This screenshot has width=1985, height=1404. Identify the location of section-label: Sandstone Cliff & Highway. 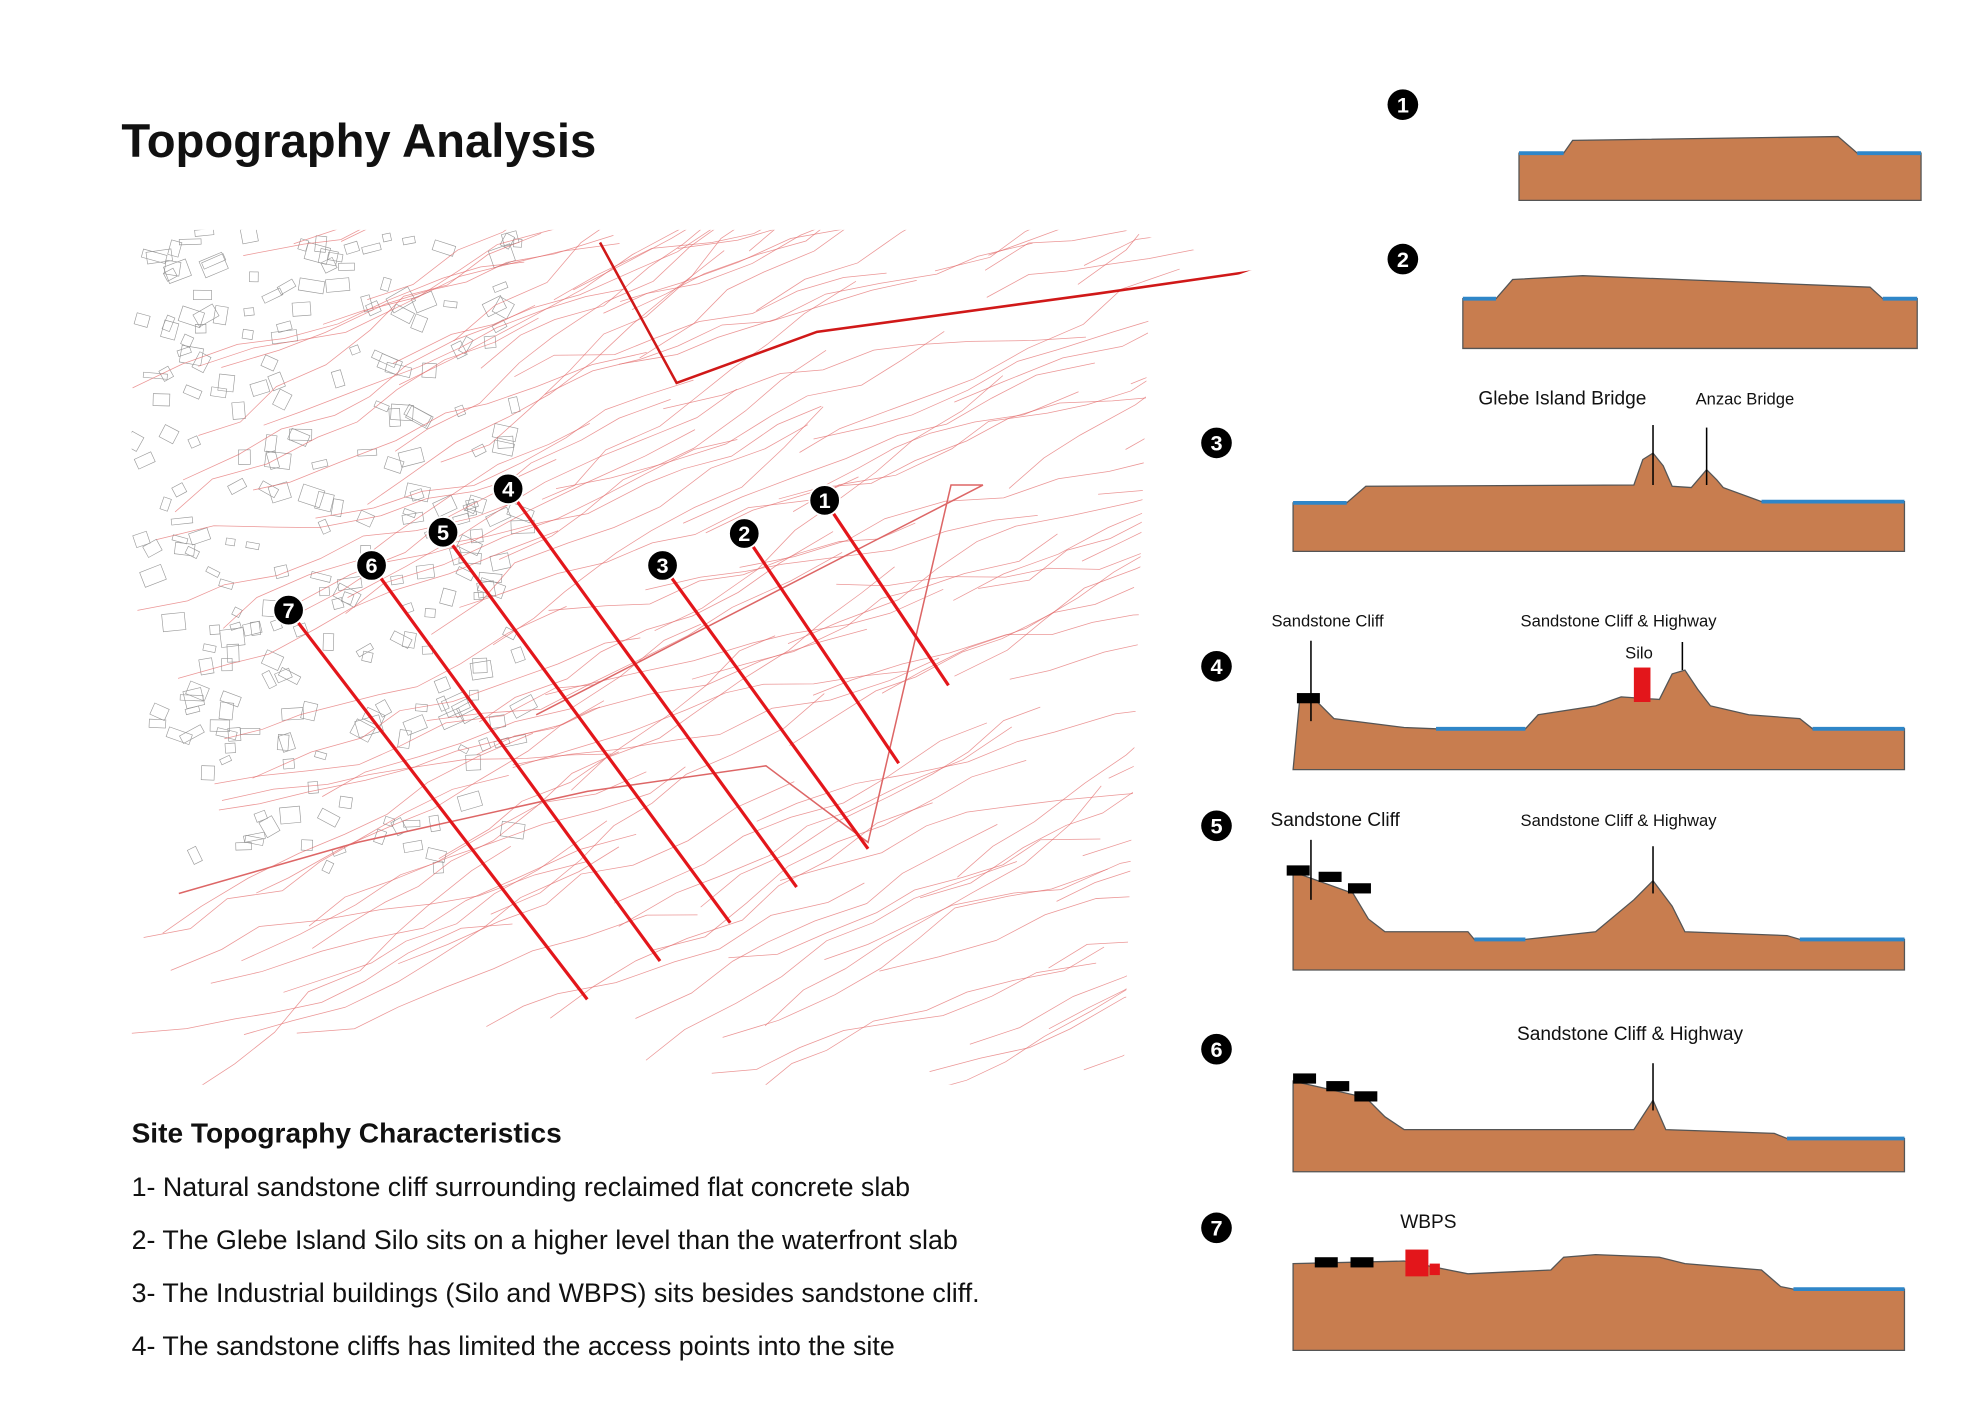
(1619, 820).